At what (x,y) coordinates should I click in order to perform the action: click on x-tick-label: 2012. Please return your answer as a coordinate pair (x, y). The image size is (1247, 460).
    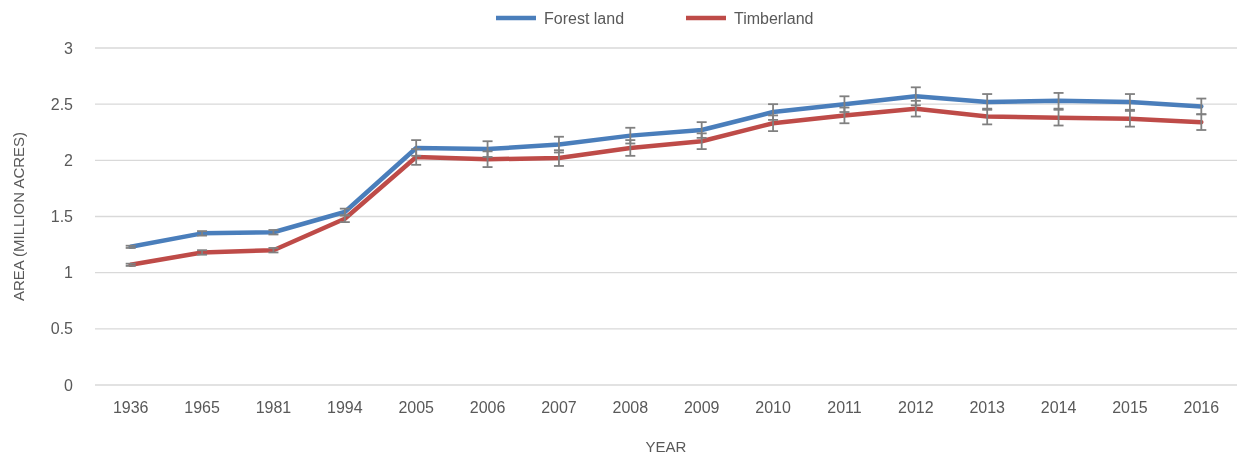
    Looking at the image, I should click on (916, 407).